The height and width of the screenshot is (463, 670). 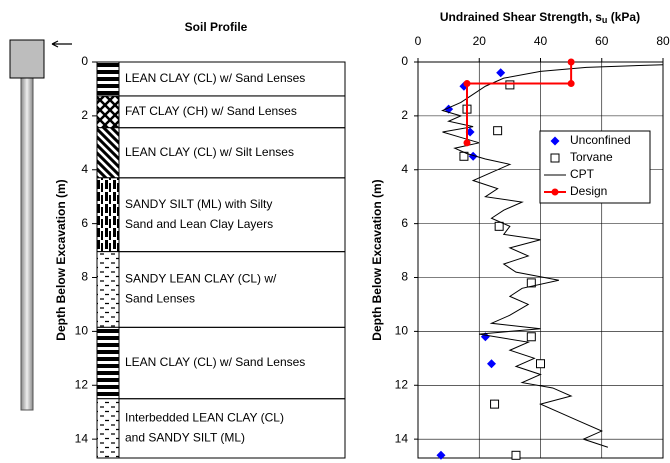 I want to click on legend-label: Unconfined, so click(x=600, y=140).